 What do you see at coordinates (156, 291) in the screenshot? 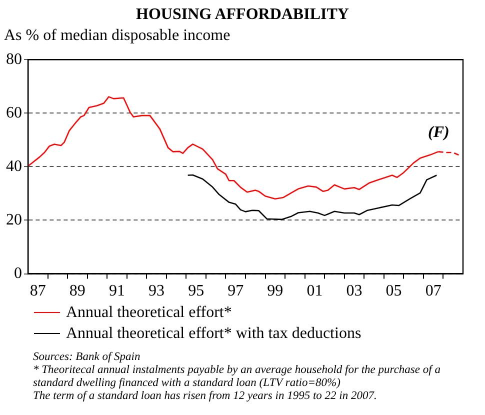
I see `x-tick-label: 93` at bounding box center [156, 291].